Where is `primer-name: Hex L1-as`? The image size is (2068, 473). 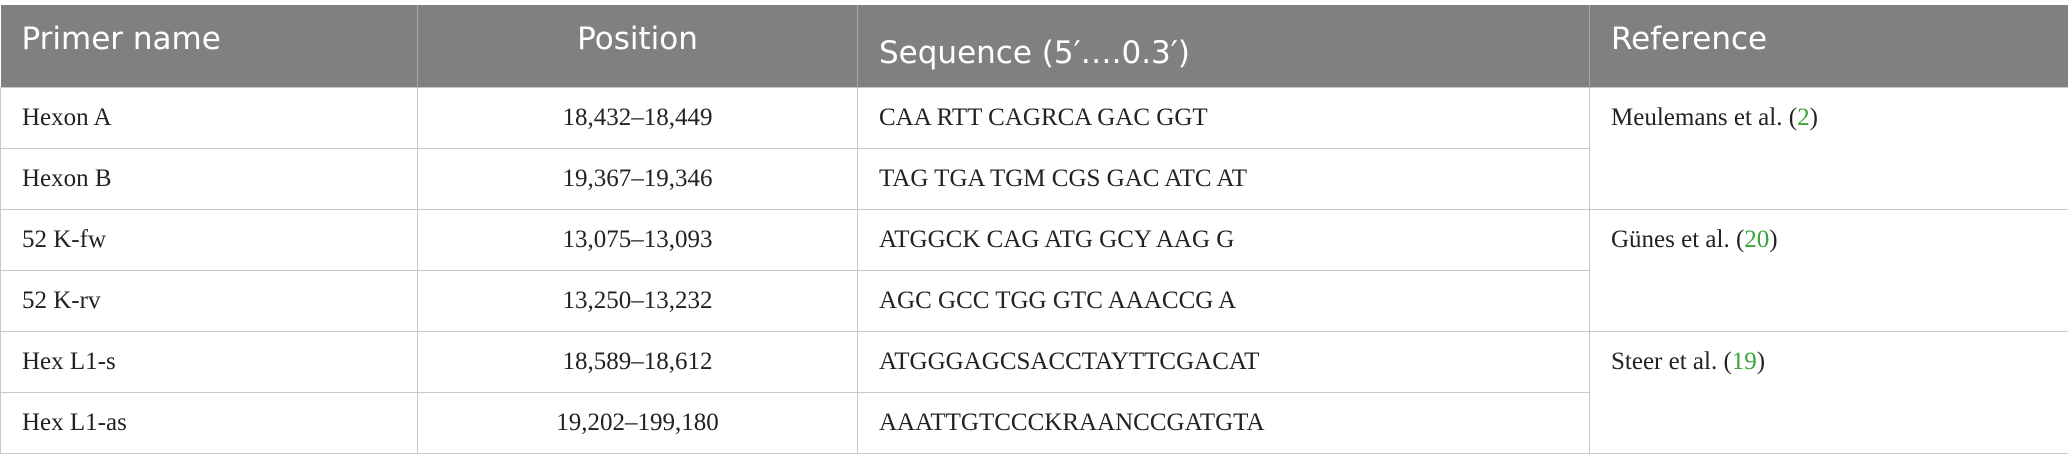
primer-name: Hex L1-as is located at coordinates (209, 422).